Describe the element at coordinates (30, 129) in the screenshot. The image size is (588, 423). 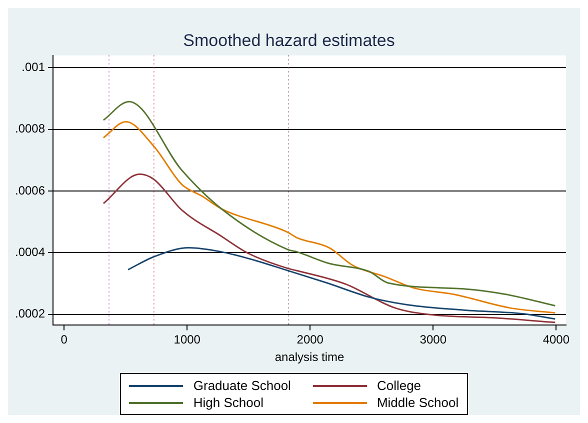
I see `y-tick-label: .0008` at that location.